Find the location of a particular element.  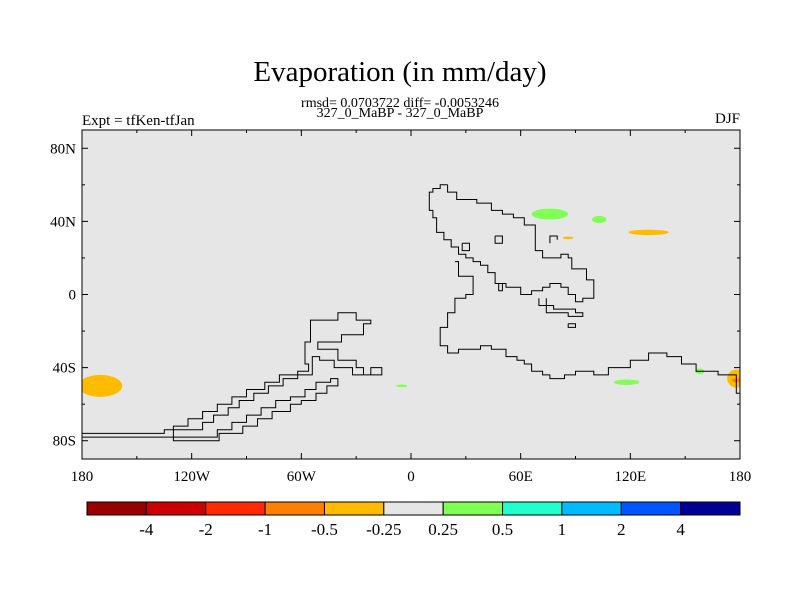

stats-text: rmsd= 0.0703722 diff= -0.0053246 is located at coordinates (400, 103).